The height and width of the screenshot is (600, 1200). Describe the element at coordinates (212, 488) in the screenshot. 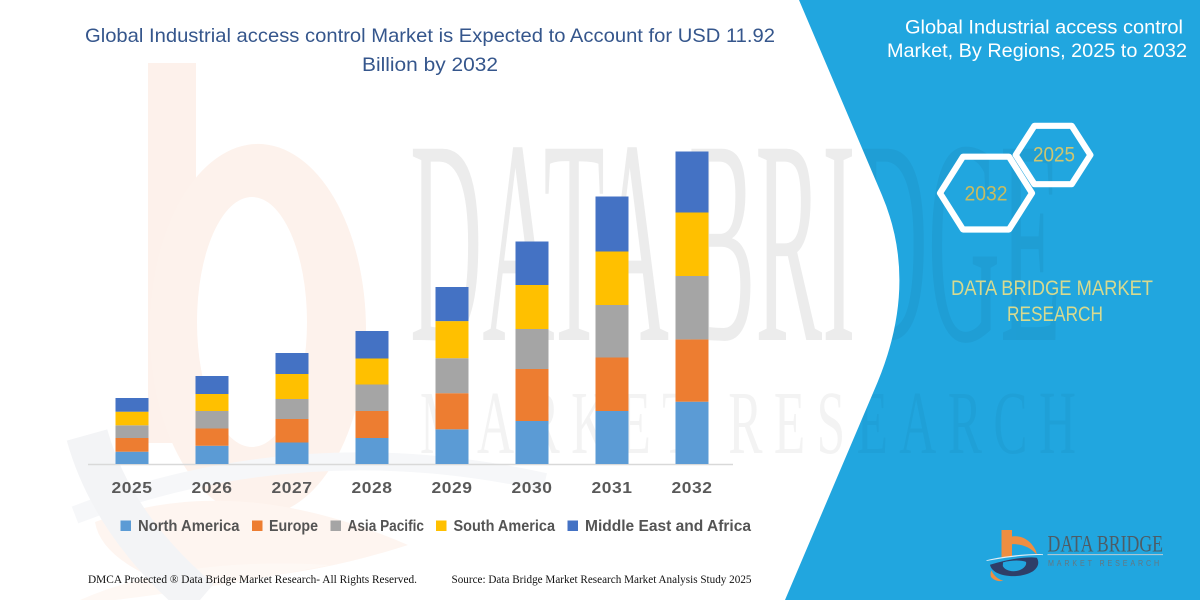

I see `svg-text: 2026` at that location.